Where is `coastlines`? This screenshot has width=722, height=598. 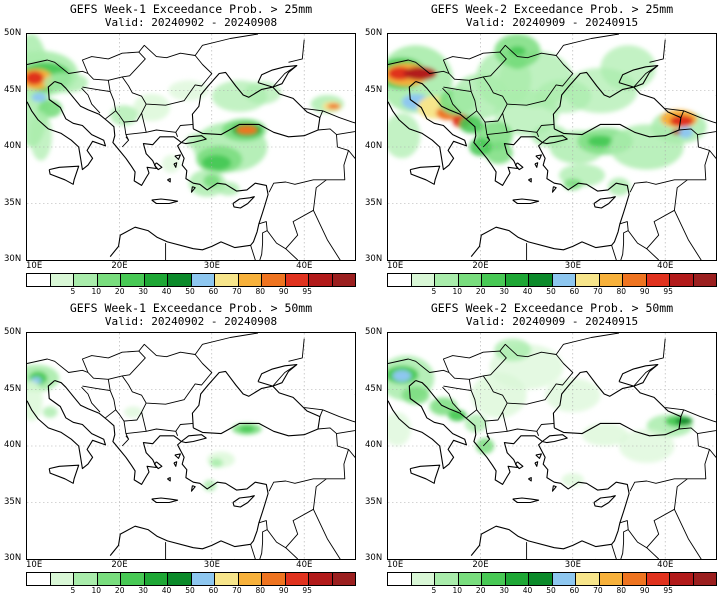 coastlines is located at coordinates (552, 162).